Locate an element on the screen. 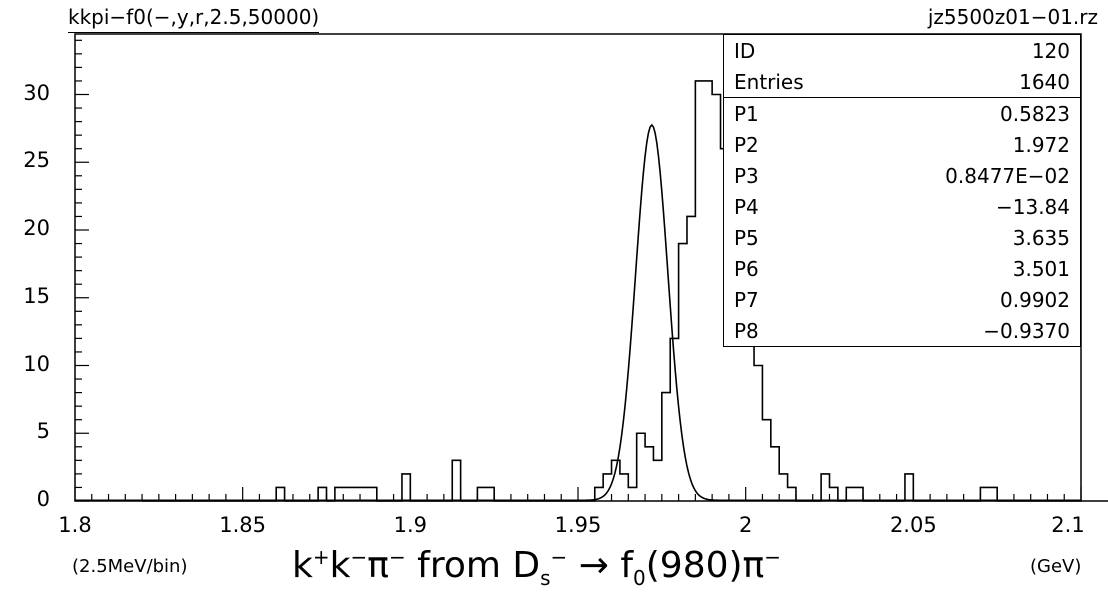  y-tick-label: 25 is located at coordinates (36, 160).